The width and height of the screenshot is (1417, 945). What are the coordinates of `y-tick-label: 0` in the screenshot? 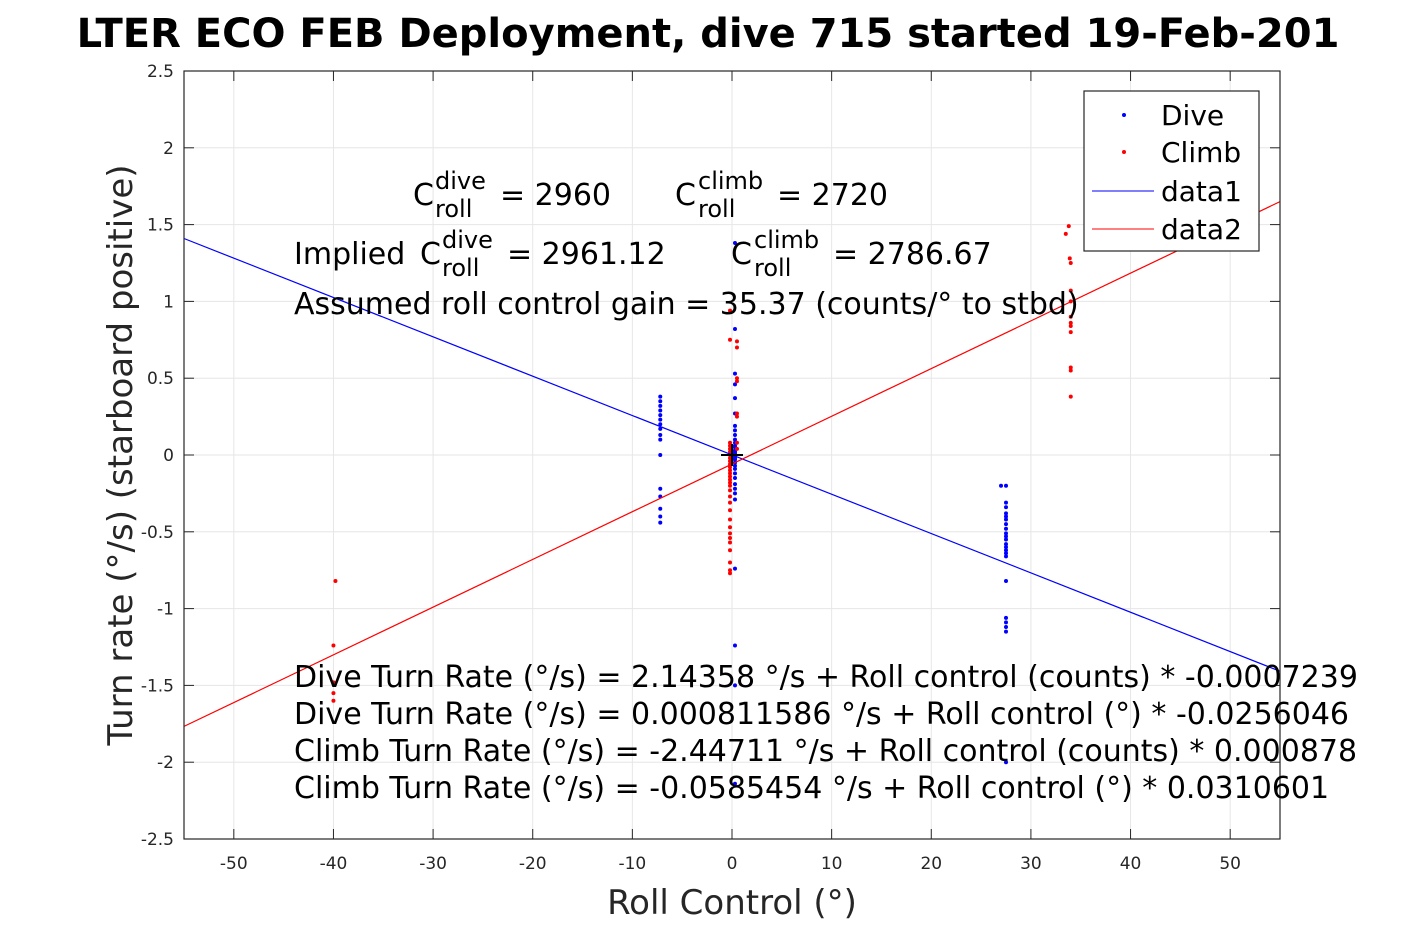 It's located at (168, 456).